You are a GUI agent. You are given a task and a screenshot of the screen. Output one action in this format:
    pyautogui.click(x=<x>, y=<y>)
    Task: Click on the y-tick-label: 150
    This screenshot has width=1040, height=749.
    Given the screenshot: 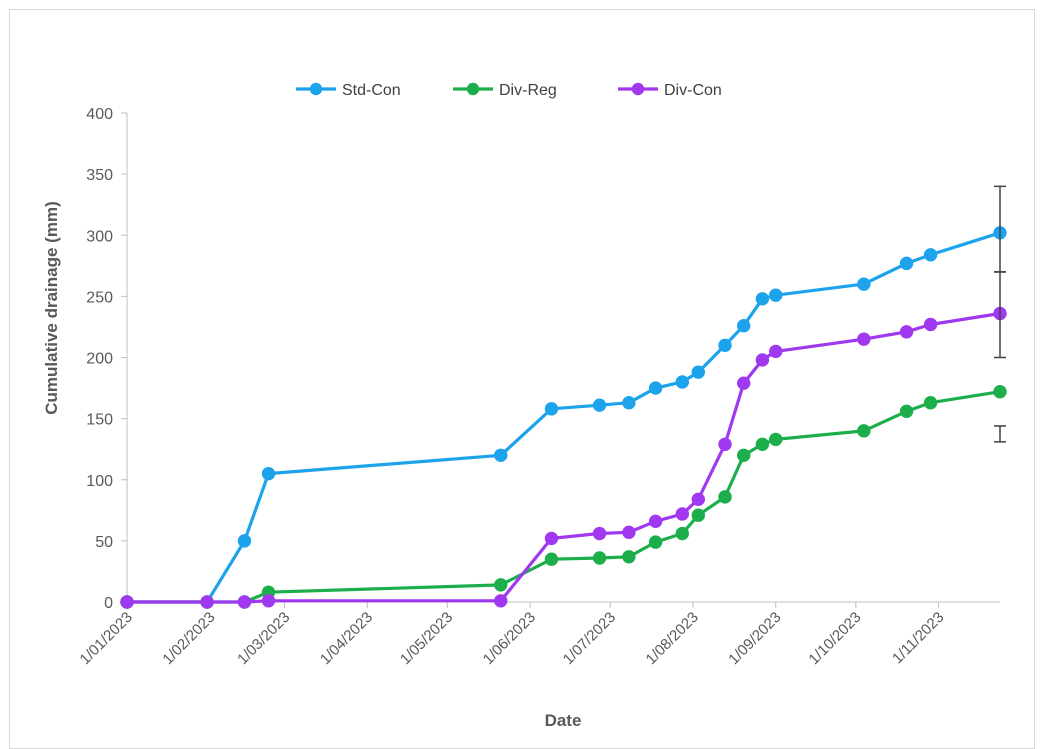 What is the action you would take?
    pyautogui.click(x=99, y=420)
    